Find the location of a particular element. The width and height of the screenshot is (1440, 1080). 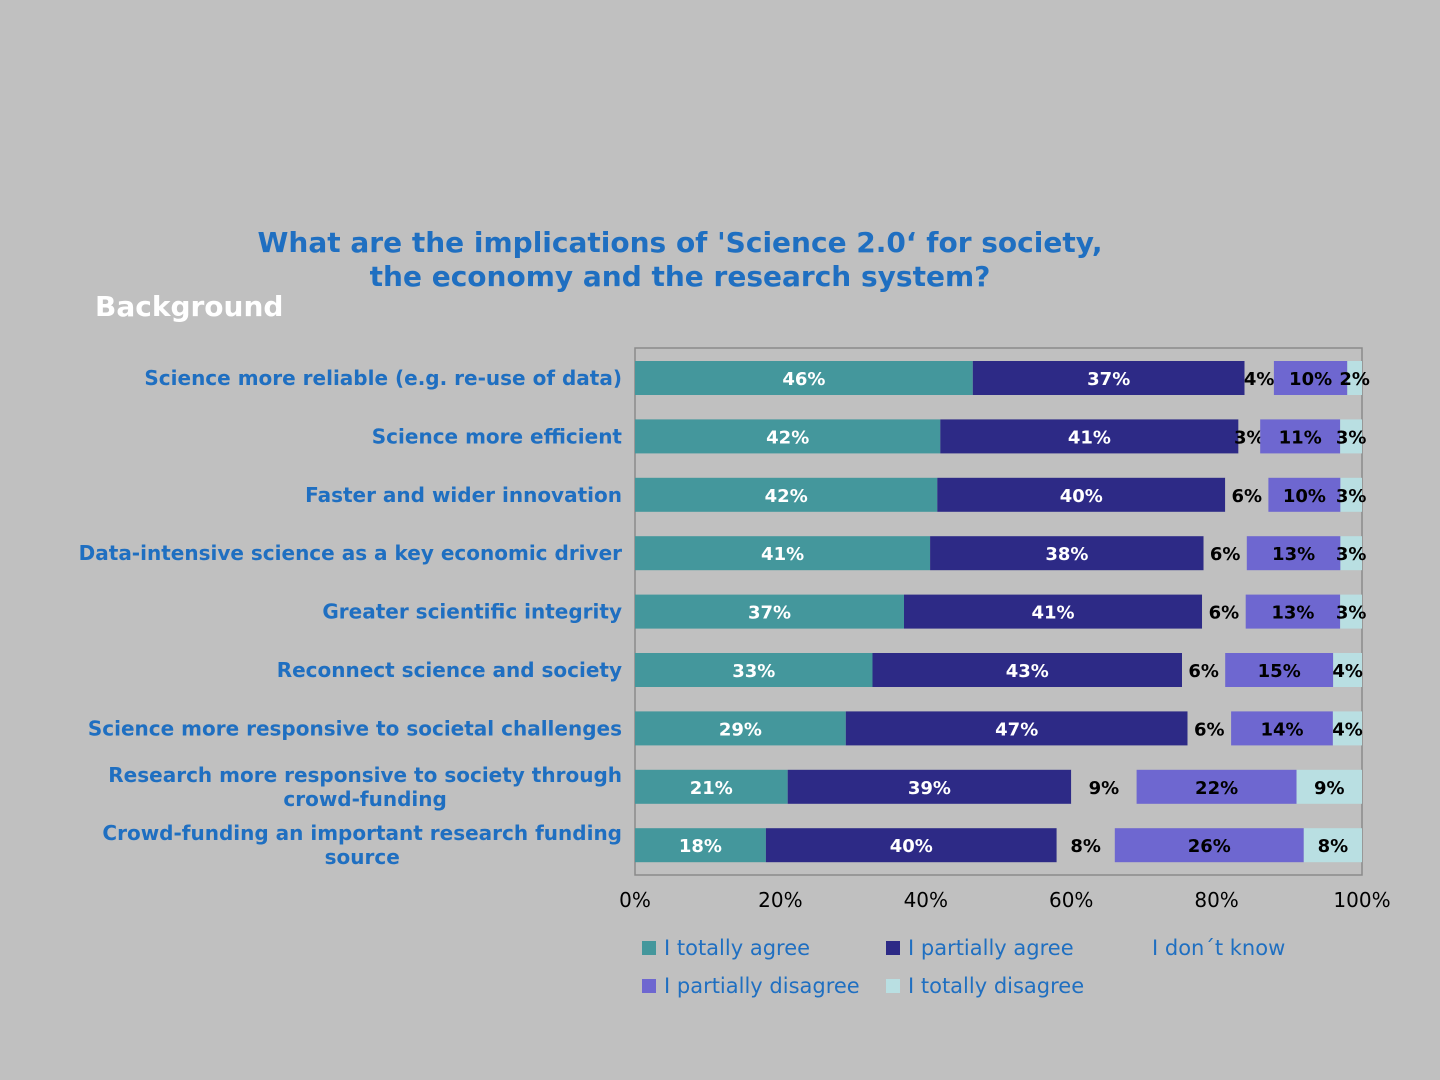

data-label: 33% is located at coordinates (753, 671).